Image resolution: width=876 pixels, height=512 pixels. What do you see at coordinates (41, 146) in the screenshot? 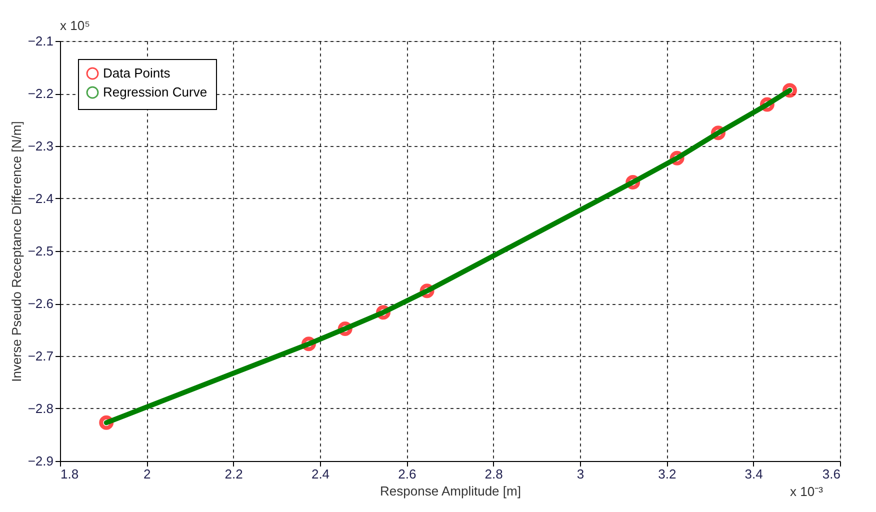
I see `y-tick-label: −2.3` at bounding box center [41, 146].